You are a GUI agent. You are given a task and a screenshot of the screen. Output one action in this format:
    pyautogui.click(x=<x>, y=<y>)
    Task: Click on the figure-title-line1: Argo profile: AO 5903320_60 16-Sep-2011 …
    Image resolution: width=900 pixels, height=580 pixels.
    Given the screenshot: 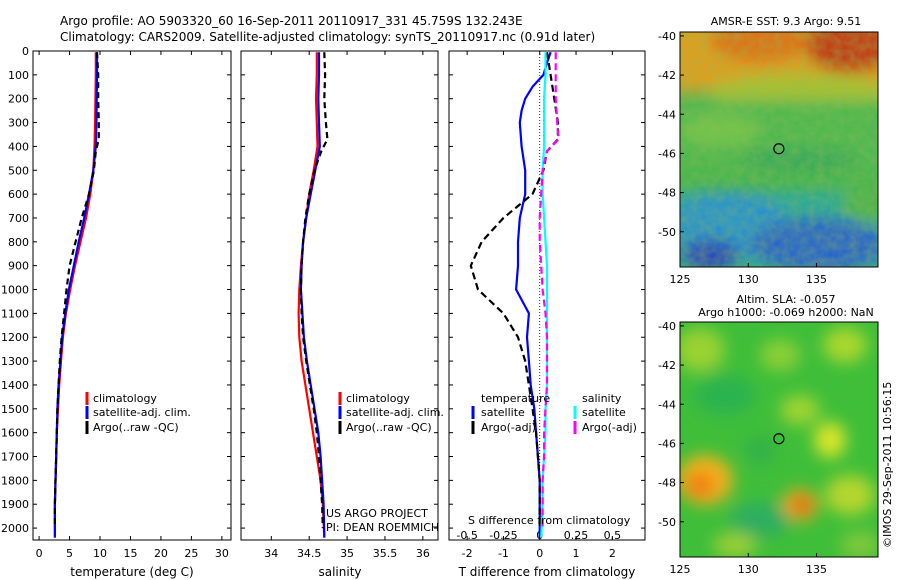 What is the action you would take?
    pyautogui.click(x=291, y=21)
    